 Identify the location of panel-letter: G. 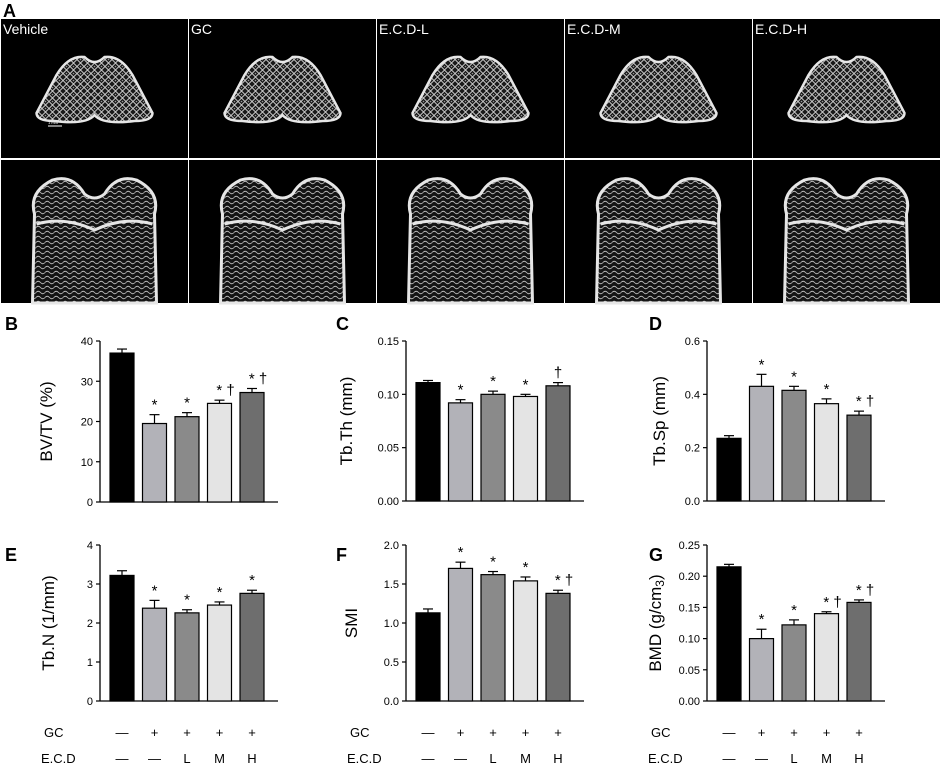
(656, 555).